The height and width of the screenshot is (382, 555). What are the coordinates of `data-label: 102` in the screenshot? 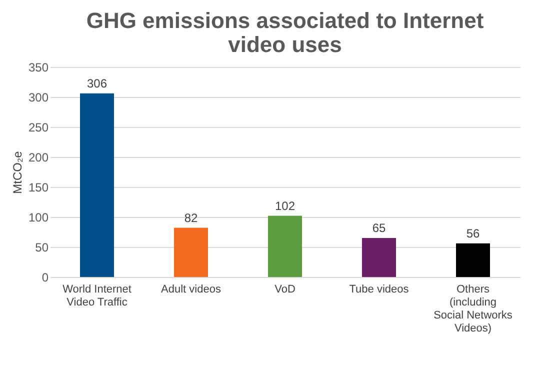 It's located at (285, 205).